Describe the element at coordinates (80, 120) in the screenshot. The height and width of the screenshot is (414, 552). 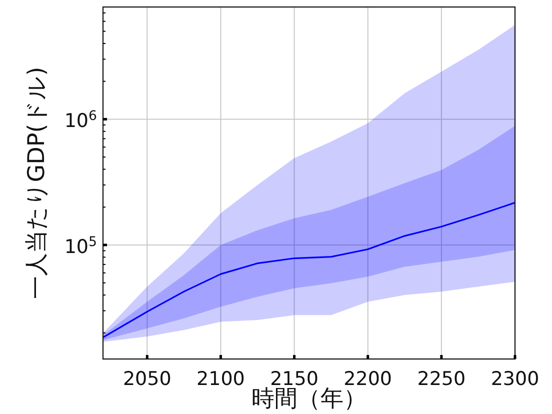
I see `y-tick-label: 10$^{6}$` at that location.